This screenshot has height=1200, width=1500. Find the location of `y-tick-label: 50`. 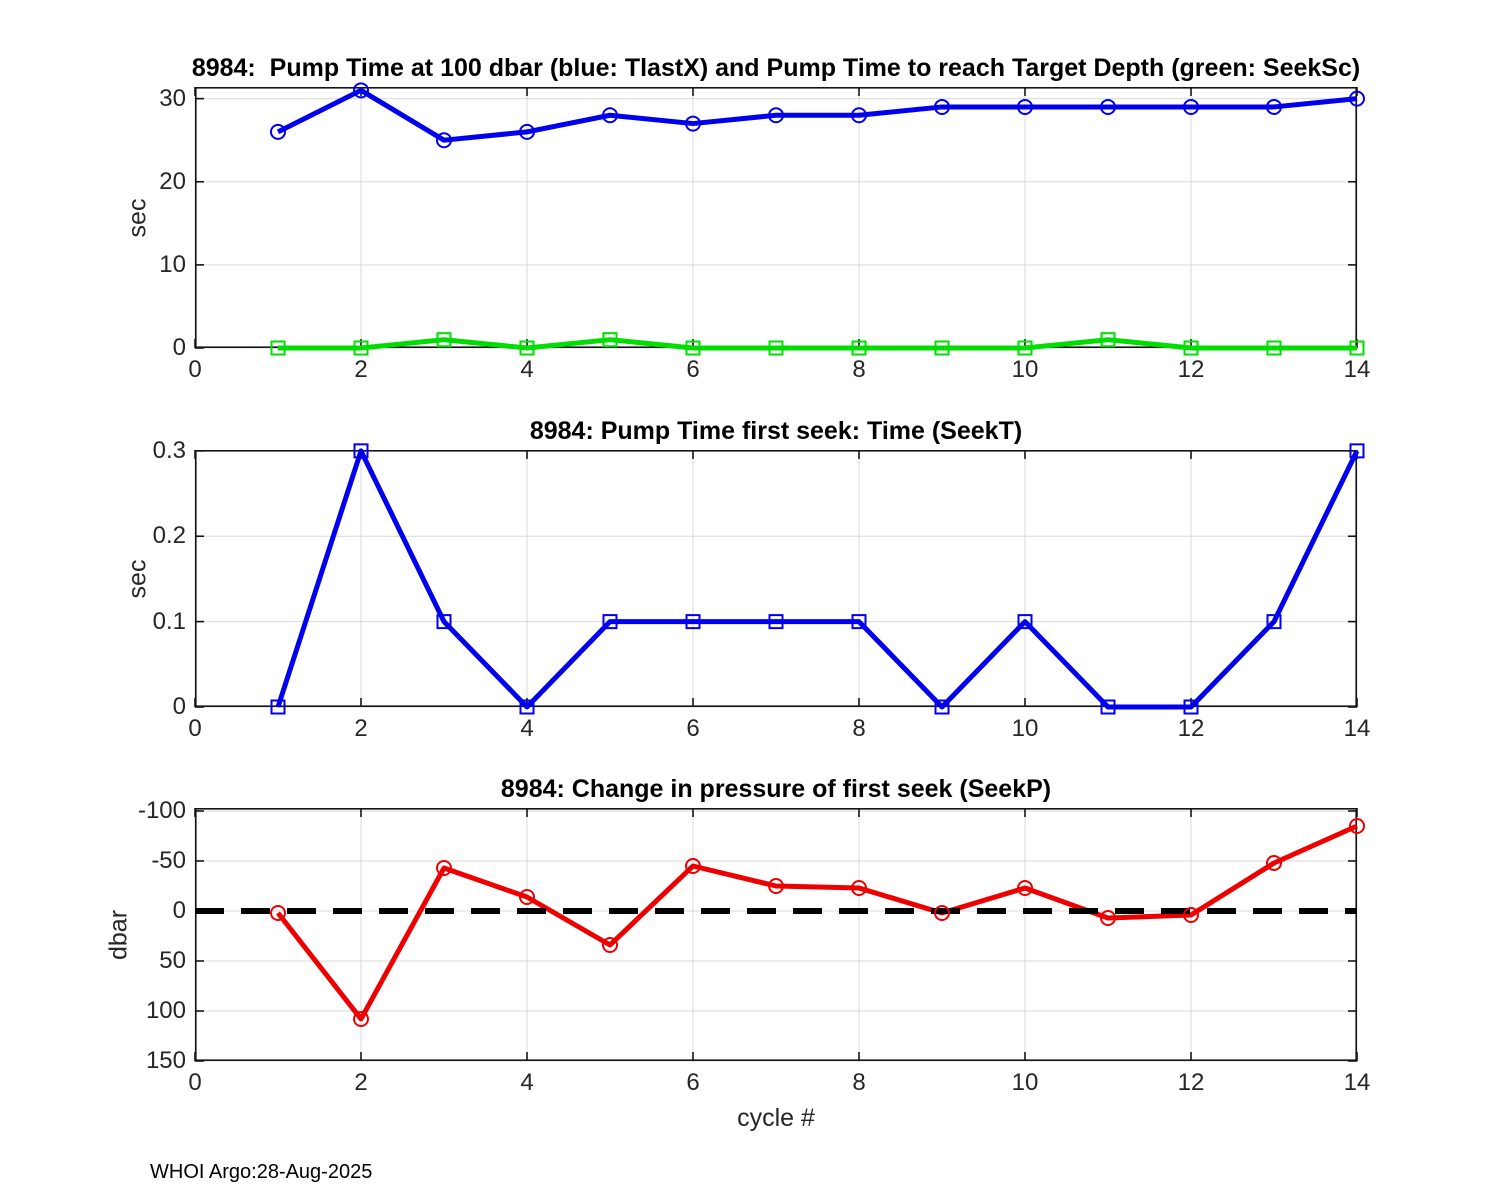

y-tick-label: 50 is located at coordinates (172, 960).